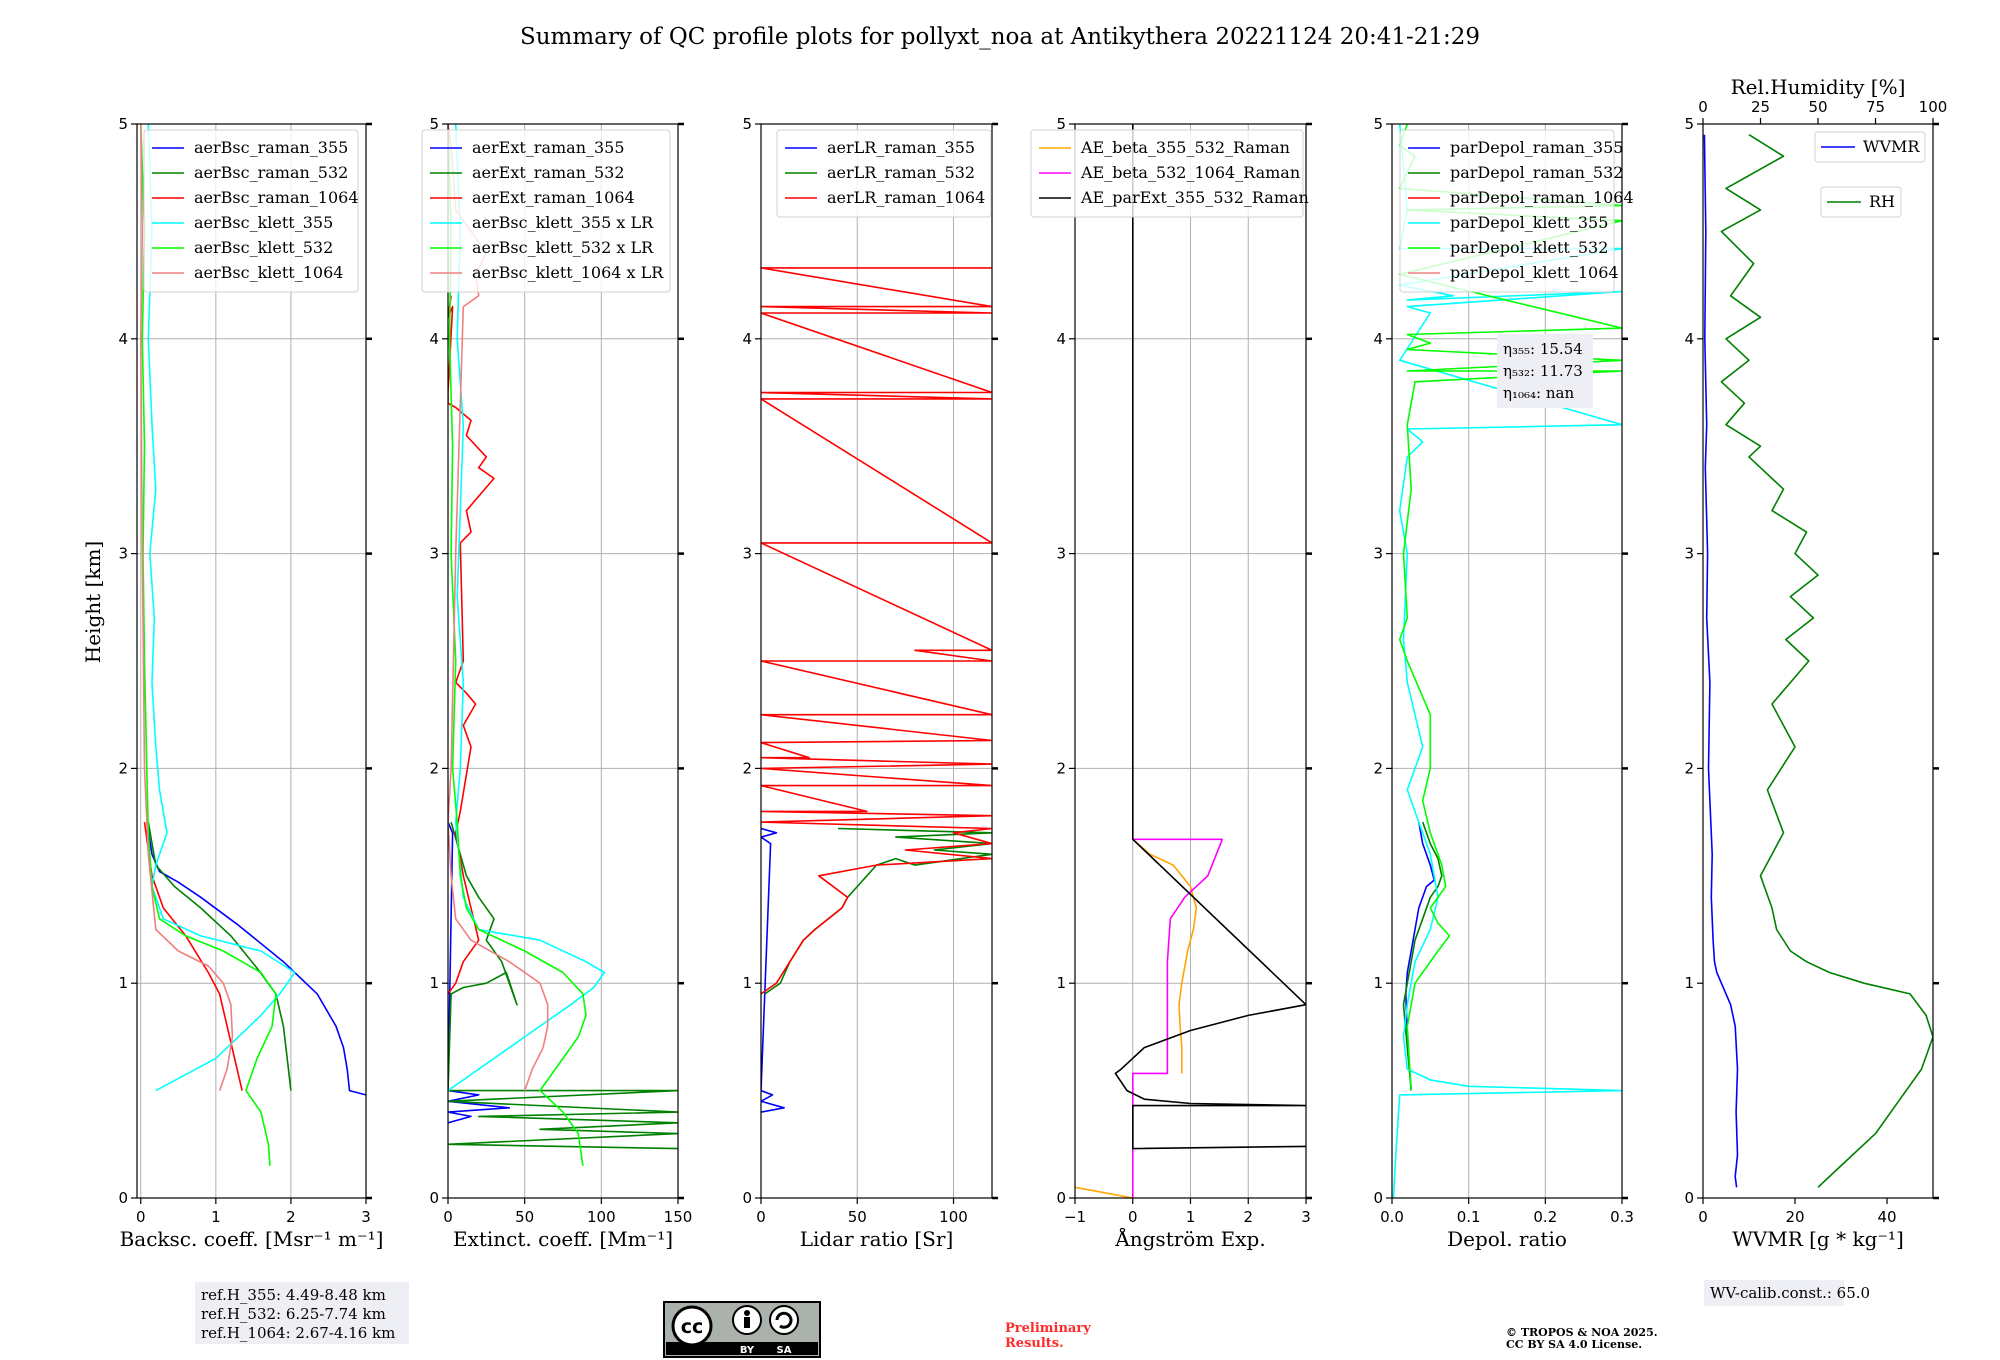 The height and width of the screenshot is (1360, 2000). I want to click on legend-label: parDepol_raman_532, so click(1536, 172).